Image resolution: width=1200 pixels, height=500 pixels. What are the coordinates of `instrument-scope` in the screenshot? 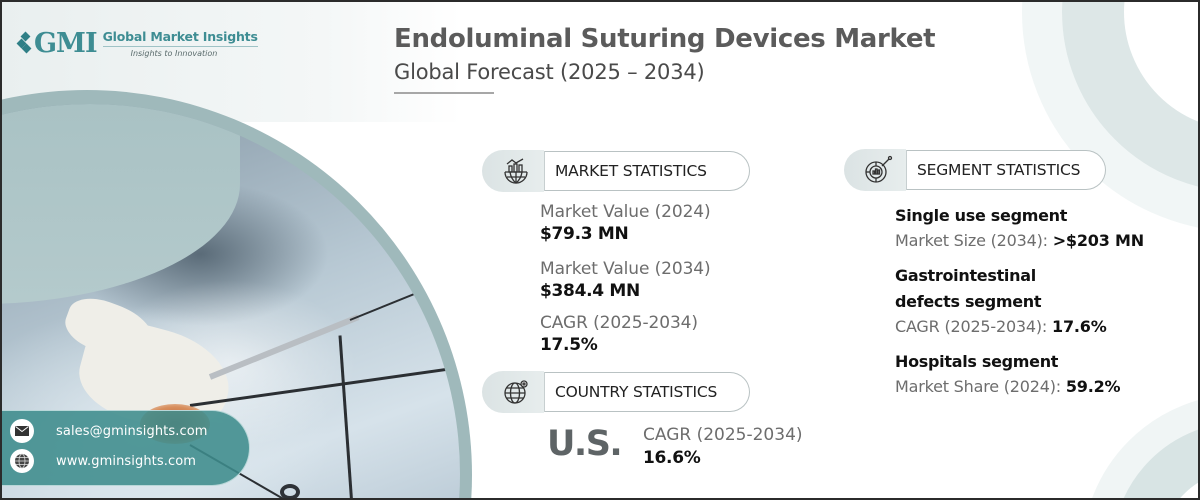 It's located at (284, 347).